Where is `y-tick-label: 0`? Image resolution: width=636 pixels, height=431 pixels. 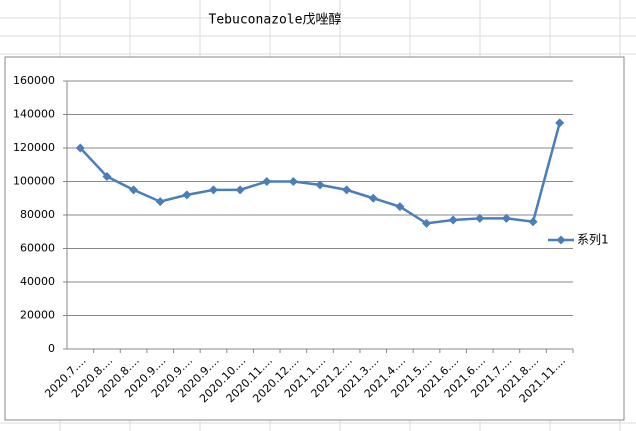
y-tick-label: 0 is located at coordinates (51, 348).